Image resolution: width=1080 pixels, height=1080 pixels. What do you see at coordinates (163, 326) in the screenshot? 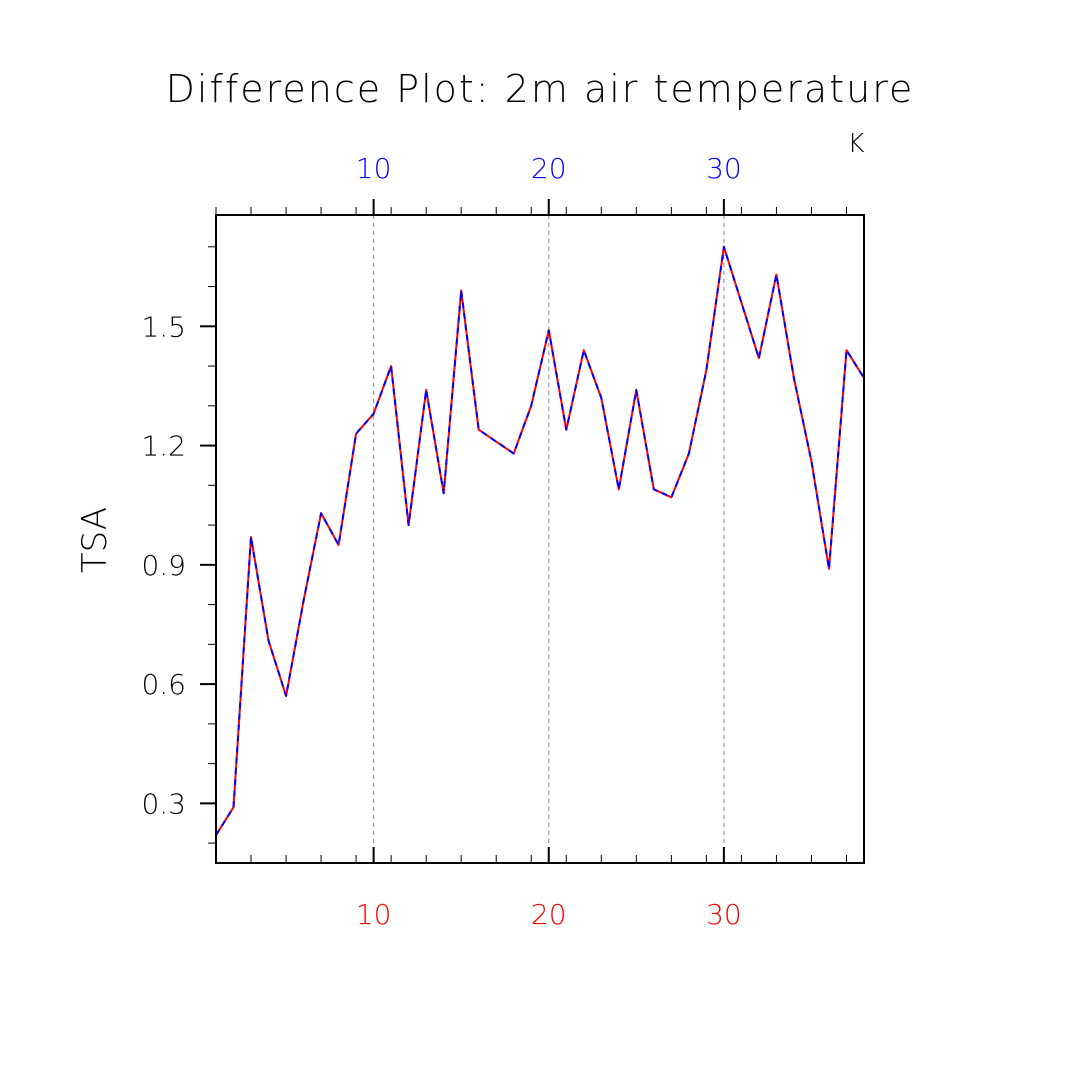
I see `y-tick-label-1.5: 1.5` at bounding box center [163, 326].